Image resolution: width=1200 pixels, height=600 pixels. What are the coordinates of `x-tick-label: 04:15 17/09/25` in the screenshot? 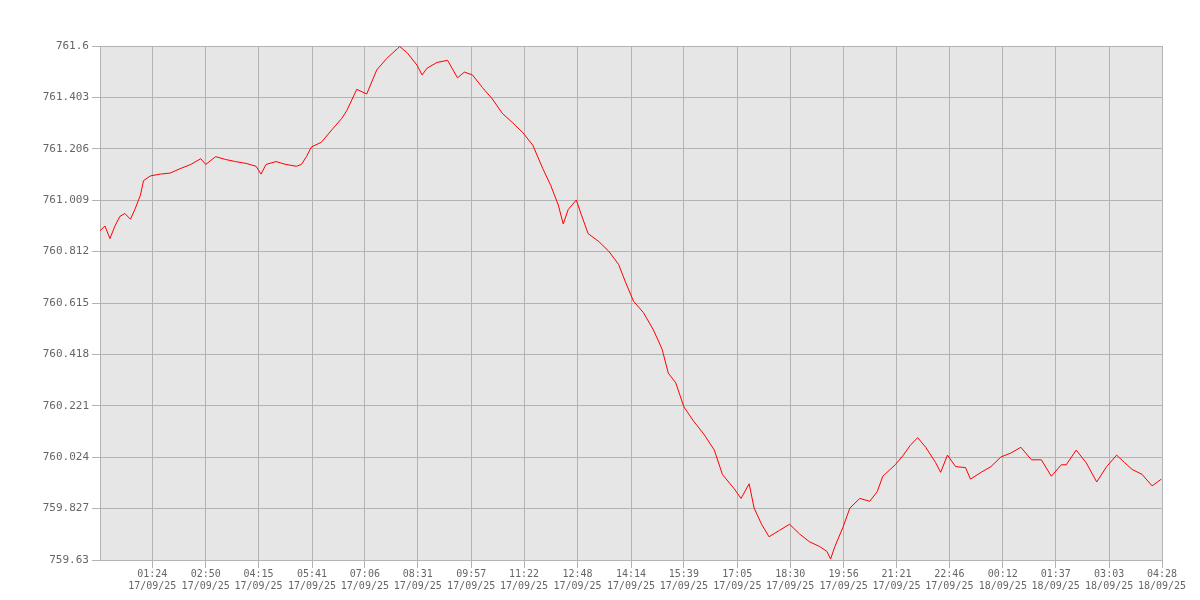 It's located at (258, 579).